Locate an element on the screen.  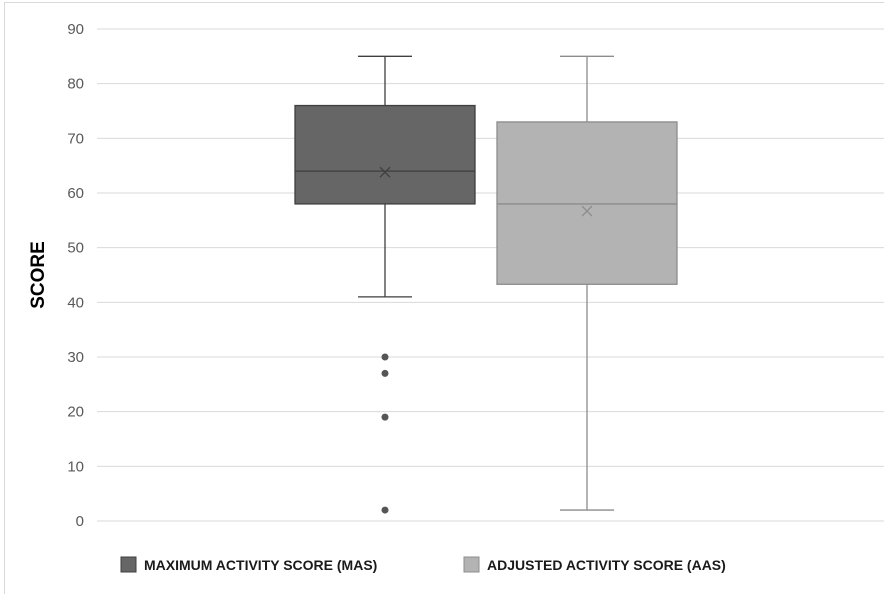
y-tick-label: 70 is located at coordinates (75, 138).